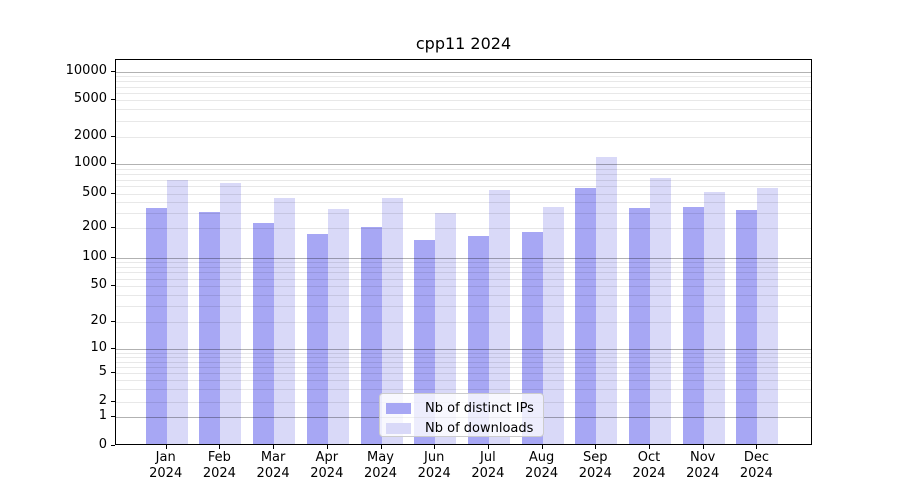 This screenshot has height=500, width=900. I want to click on x-tick-label: Jul 2024, so click(488, 466).